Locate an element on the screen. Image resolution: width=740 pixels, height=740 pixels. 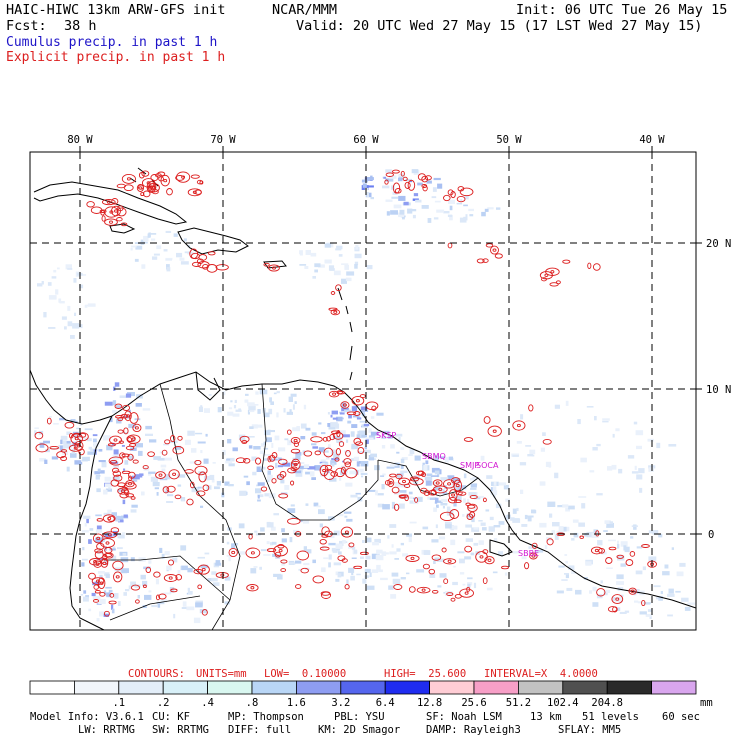
colorbar-tick-label: 204.8 is located at coordinates (607, 703).